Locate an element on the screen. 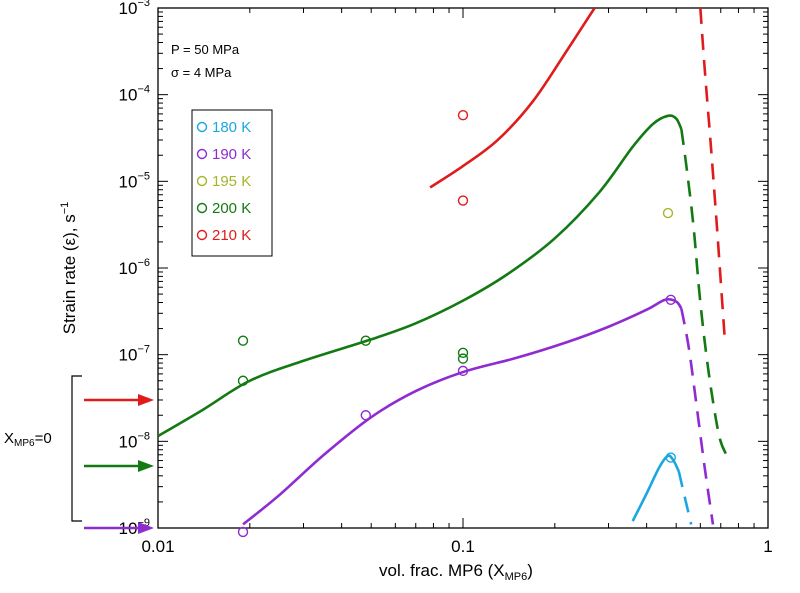  legend-marker-180k is located at coordinates (202, 127).